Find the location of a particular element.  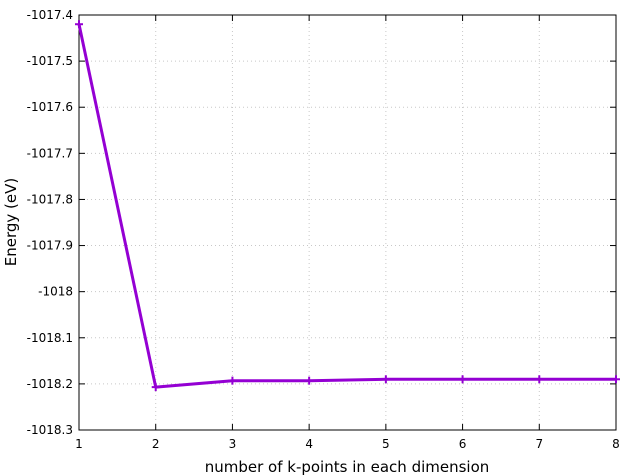

x-tick-label: 1 is located at coordinates (79, 444).